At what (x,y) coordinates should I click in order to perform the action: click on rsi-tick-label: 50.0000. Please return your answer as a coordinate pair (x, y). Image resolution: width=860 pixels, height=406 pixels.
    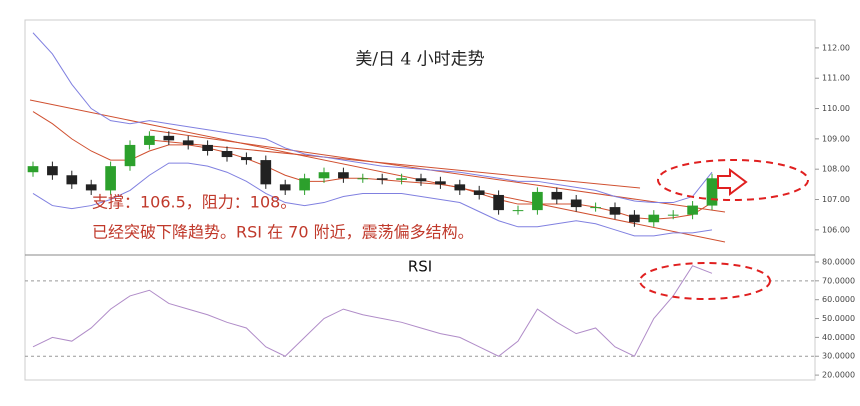
    Looking at the image, I should click on (838, 318).